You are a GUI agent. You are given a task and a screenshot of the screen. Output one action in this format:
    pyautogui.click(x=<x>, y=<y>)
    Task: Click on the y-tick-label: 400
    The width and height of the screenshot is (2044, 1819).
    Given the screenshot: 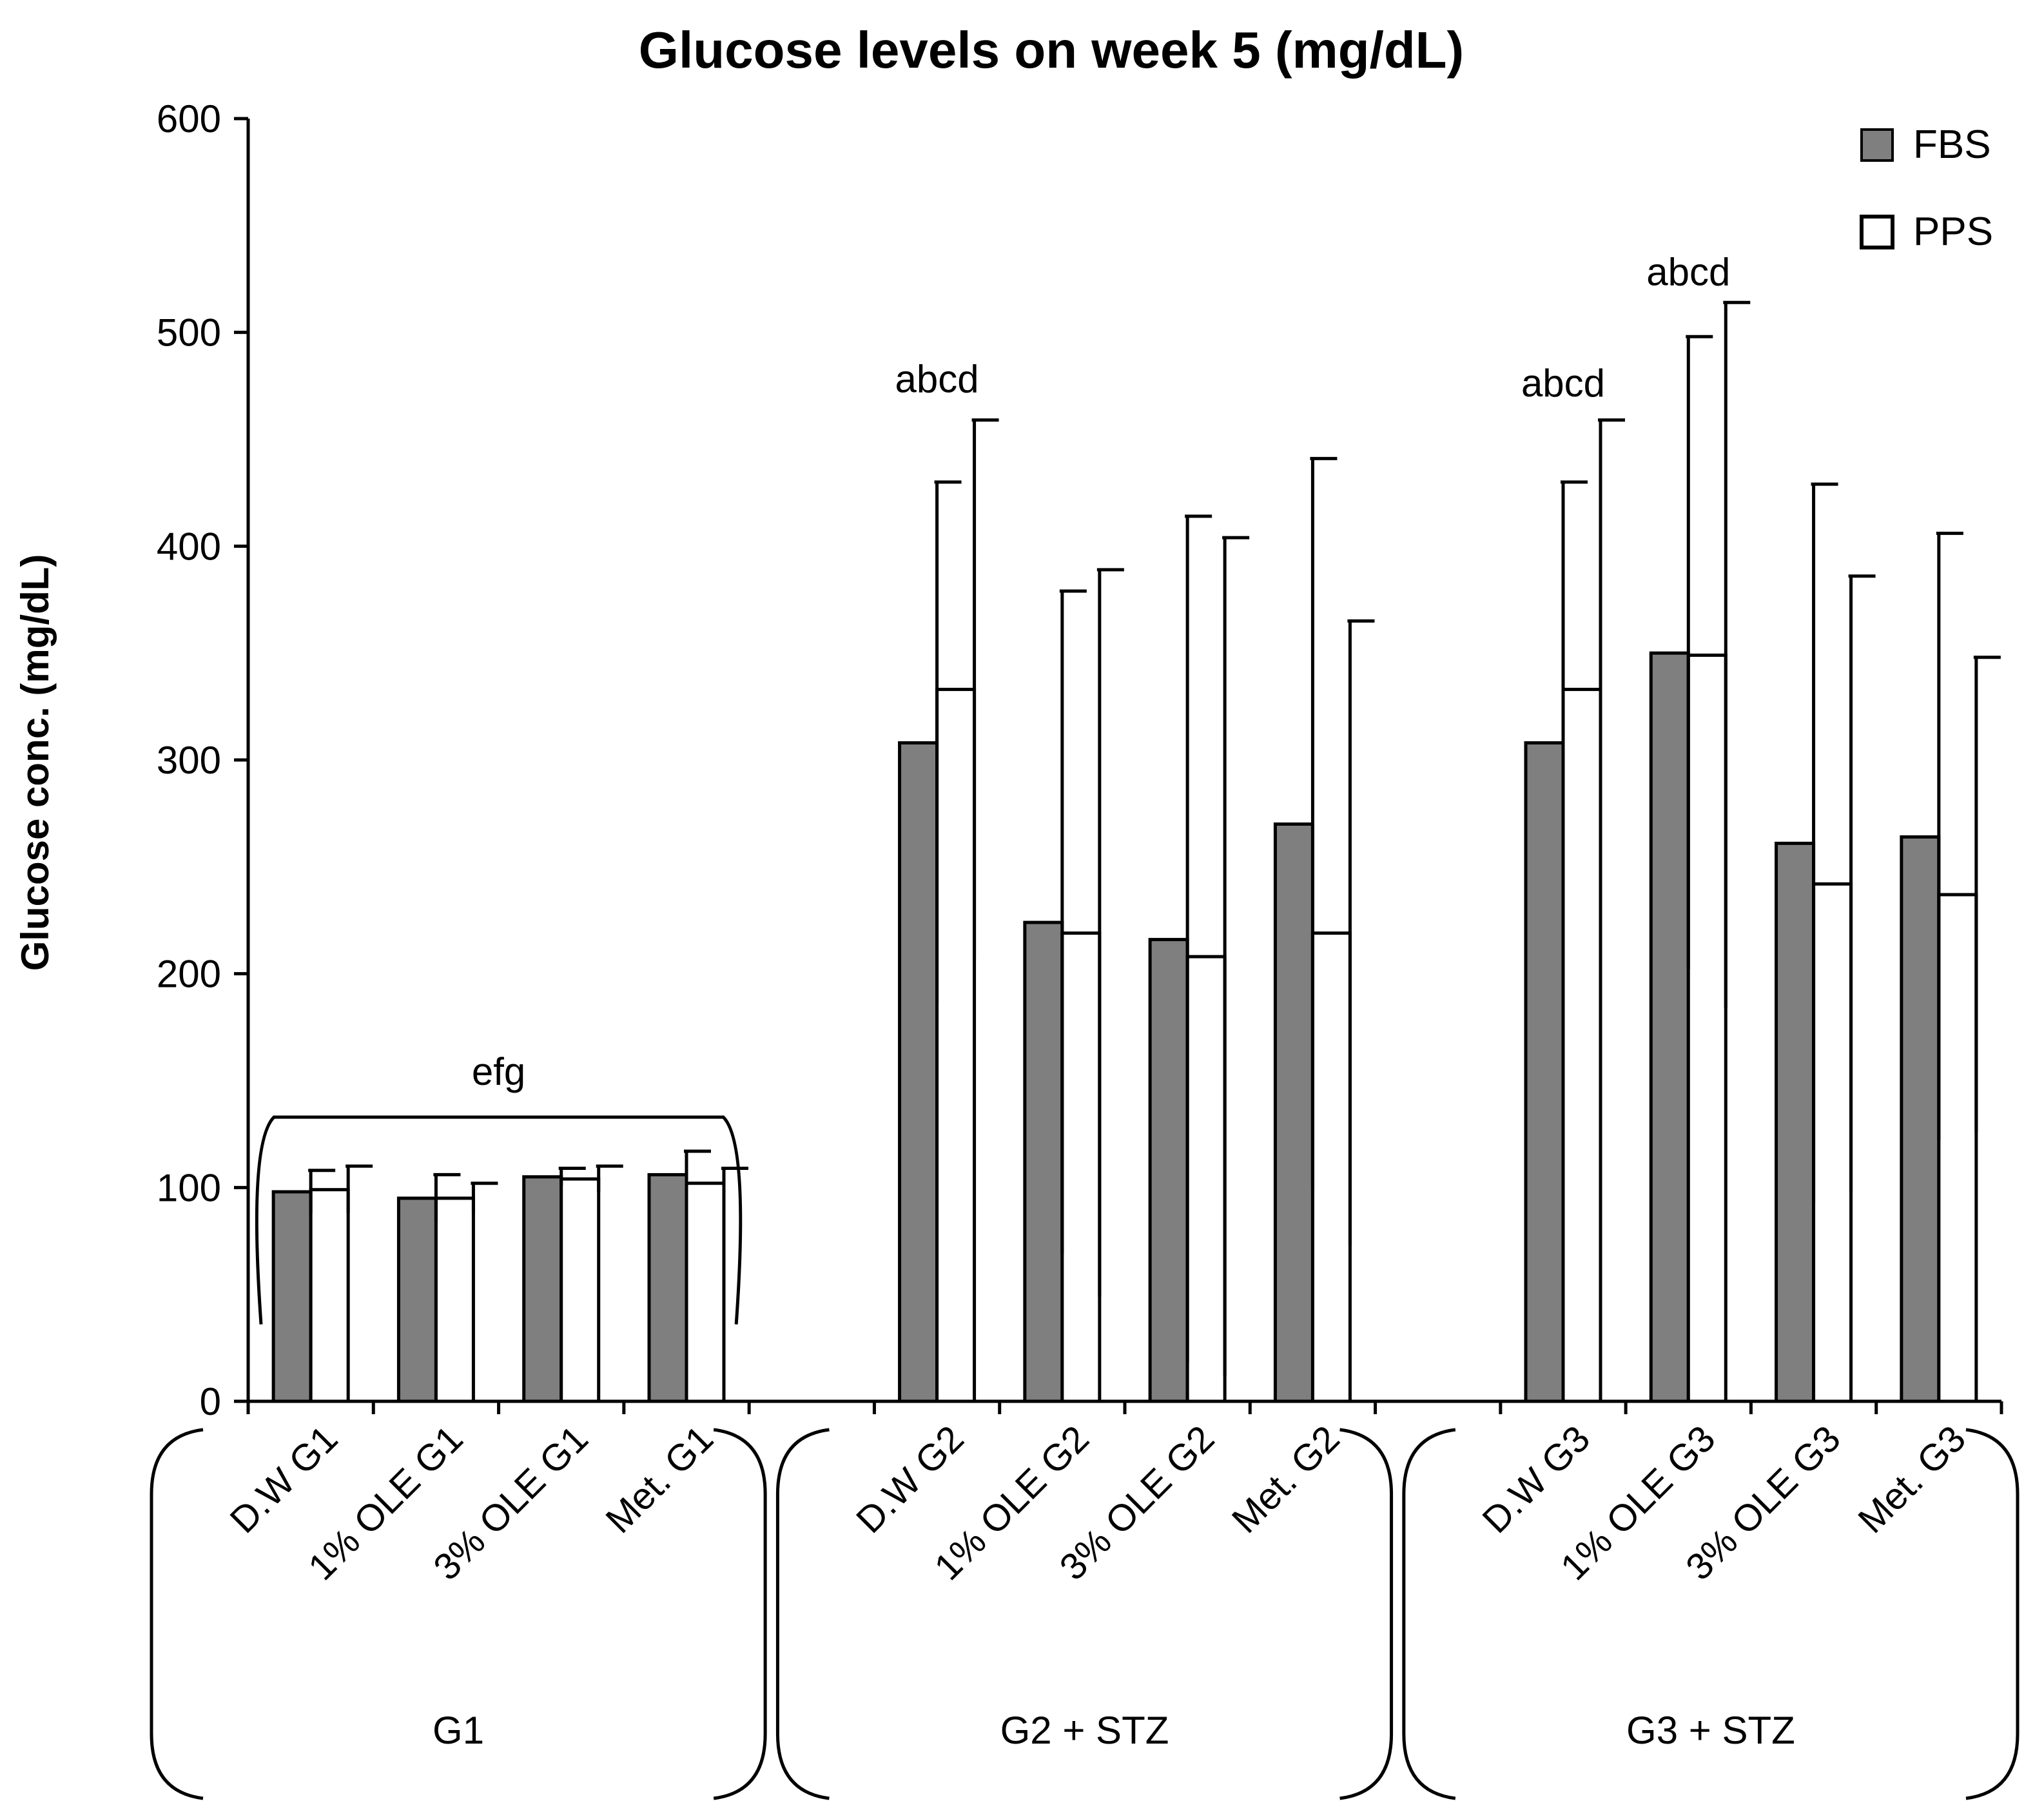 What is the action you would take?
    pyautogui.click(x=189, y=546)
    